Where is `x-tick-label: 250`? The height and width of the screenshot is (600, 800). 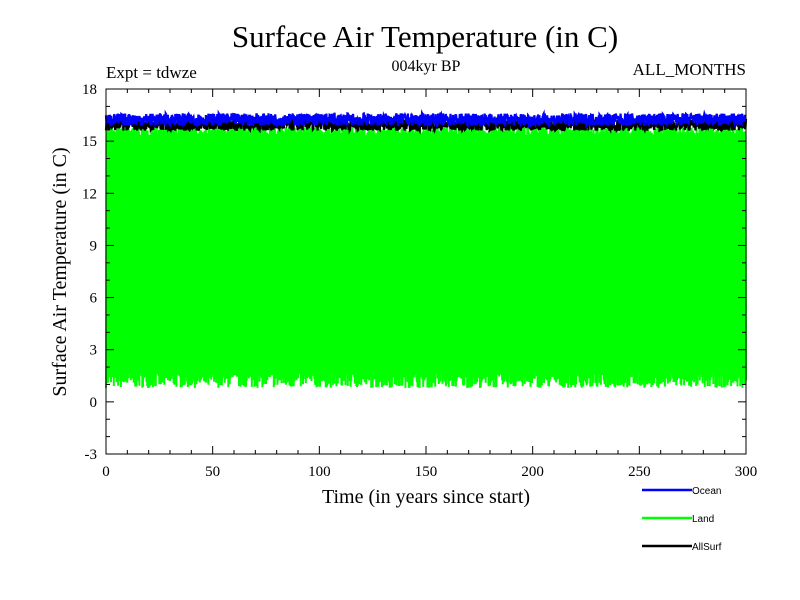
x-tick-label: 250 is located at coordinates (639, 472).